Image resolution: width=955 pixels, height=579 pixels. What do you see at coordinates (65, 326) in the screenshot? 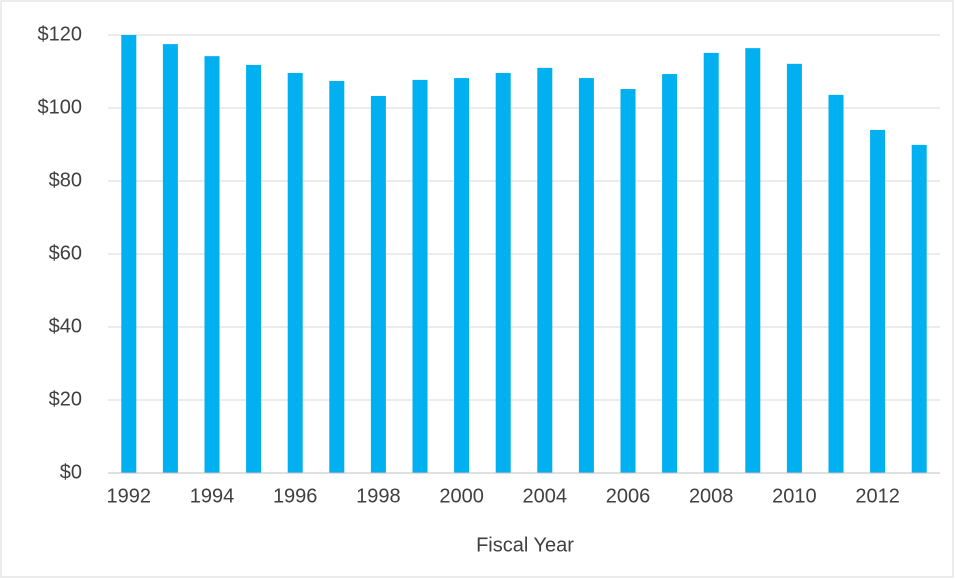
I see `y-tick-label: $40` at bounding box center [65, 326].